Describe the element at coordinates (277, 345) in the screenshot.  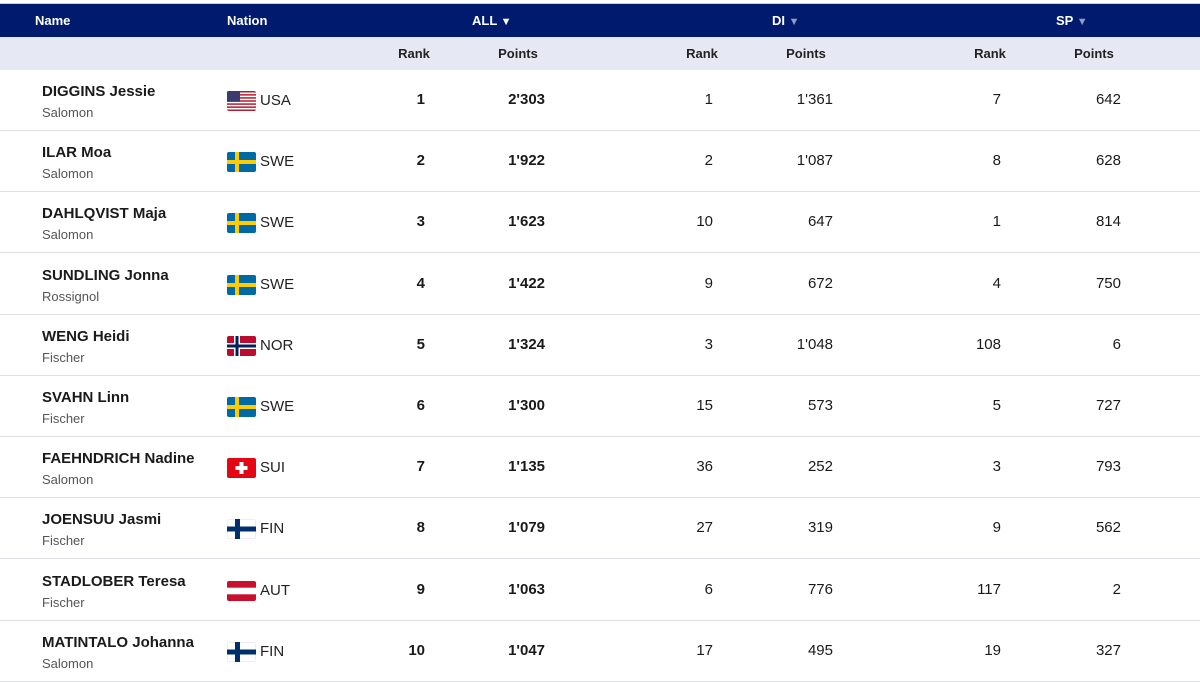
I see `nation-code: NOR` at that location.